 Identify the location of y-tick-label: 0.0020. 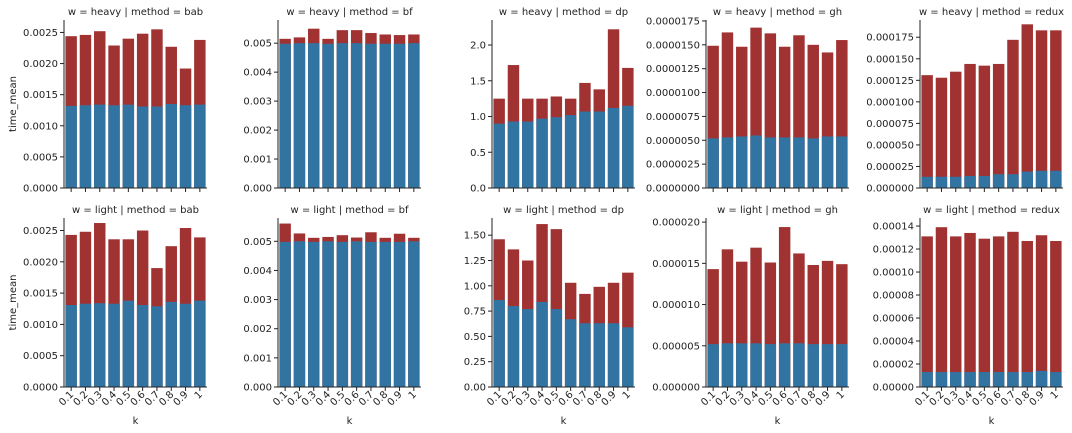
(40, 262).